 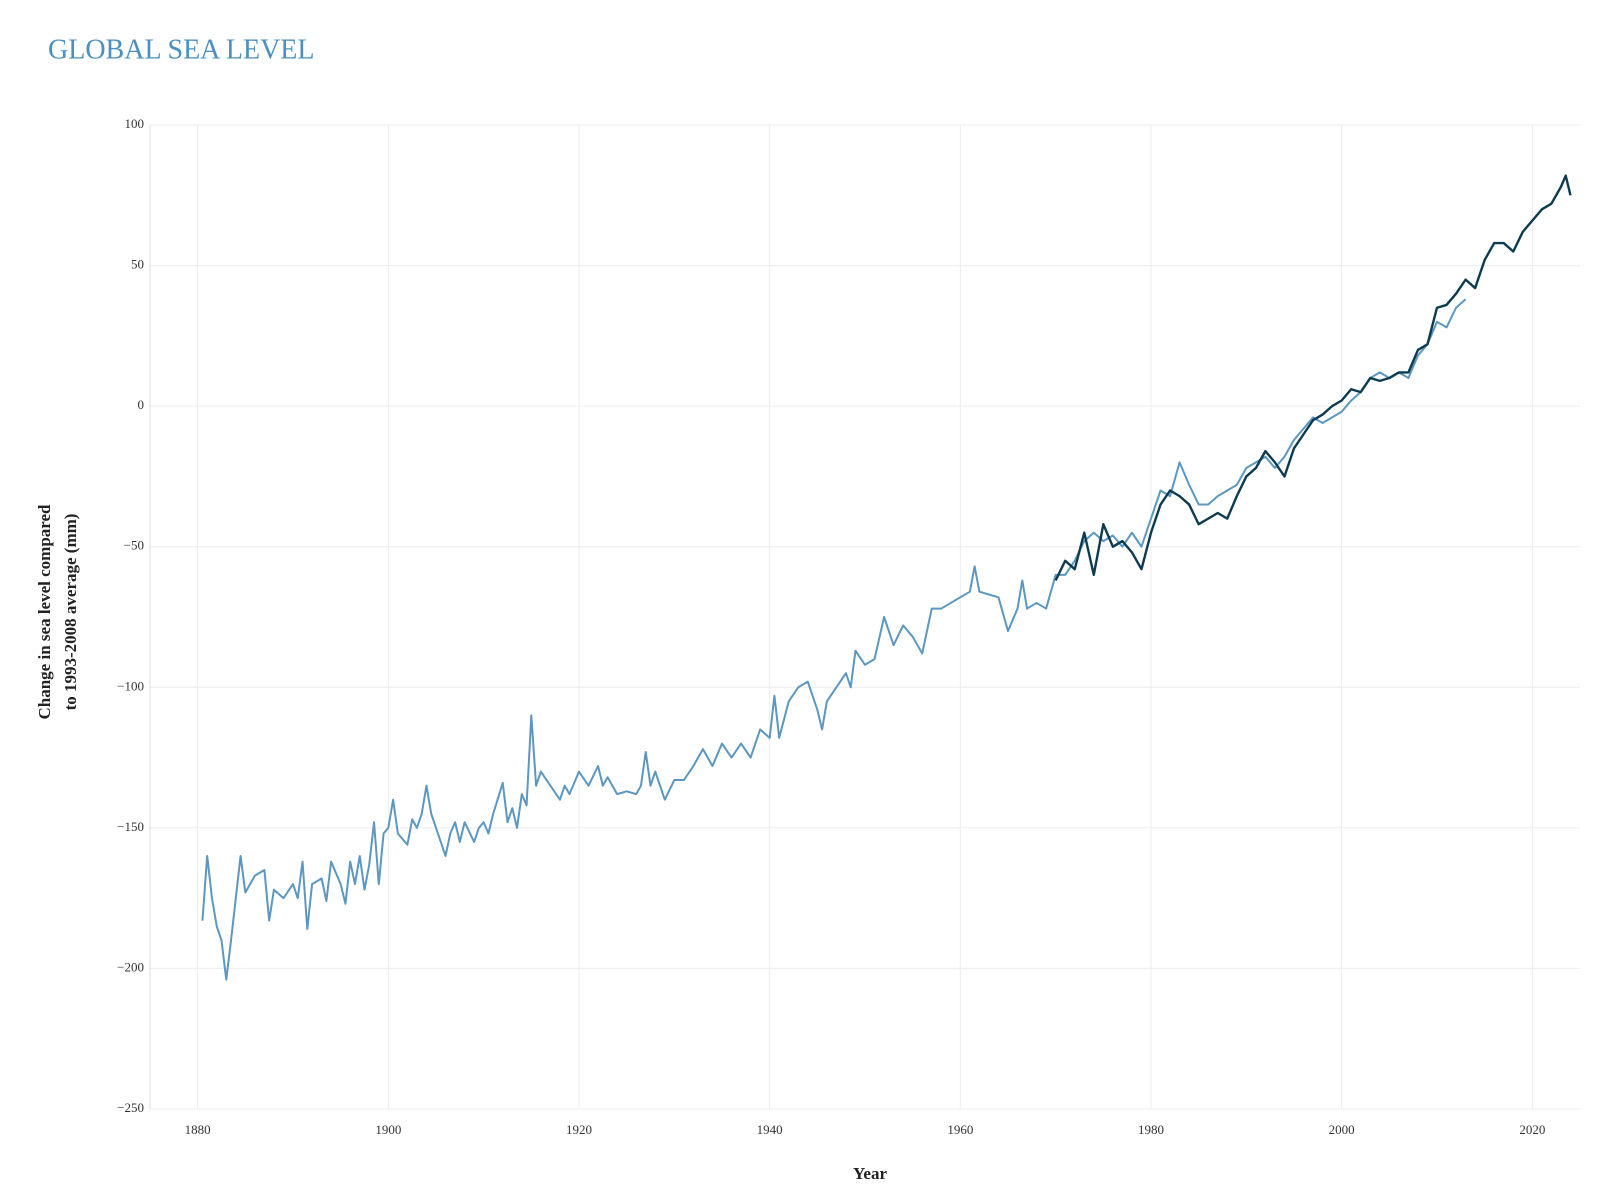 I want to click on y-tick-label: −50, so click(x=134, y=545).